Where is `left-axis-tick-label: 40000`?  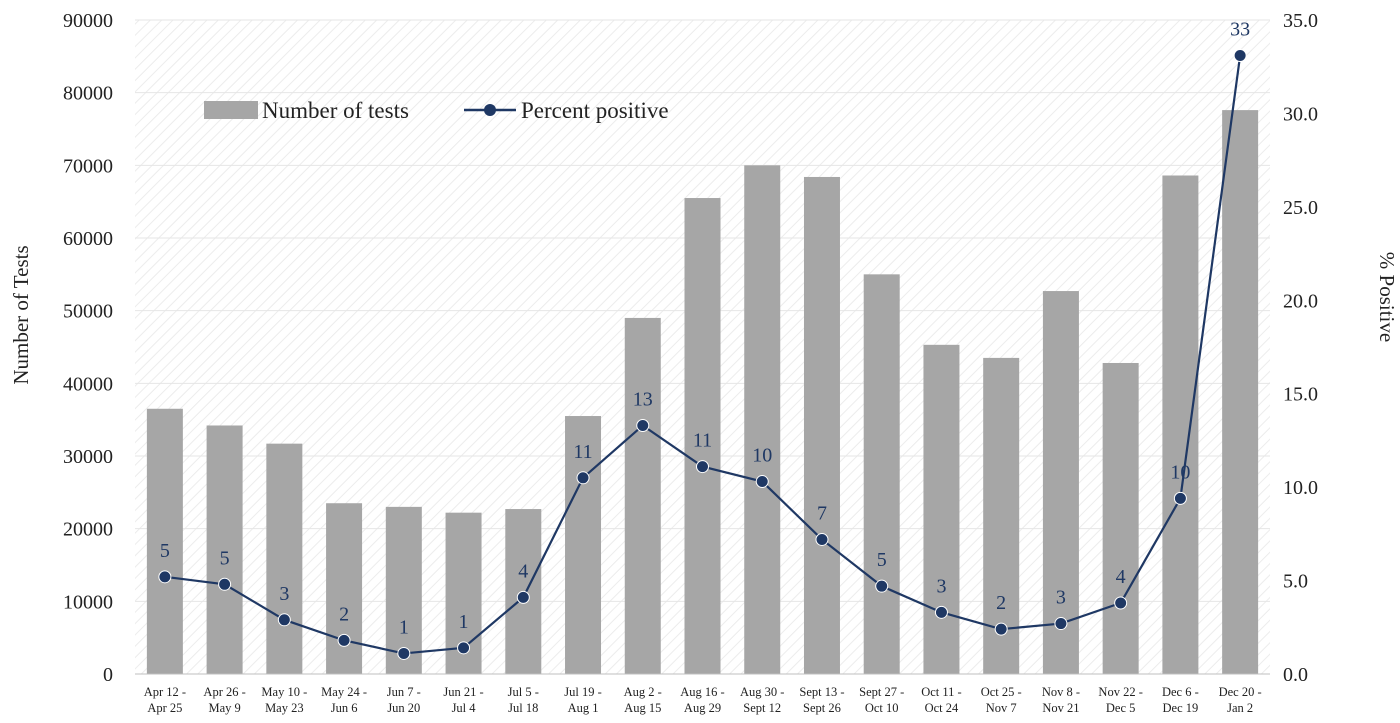
left-axis-tick-label: 40000 is located at coordinates (88, 384).